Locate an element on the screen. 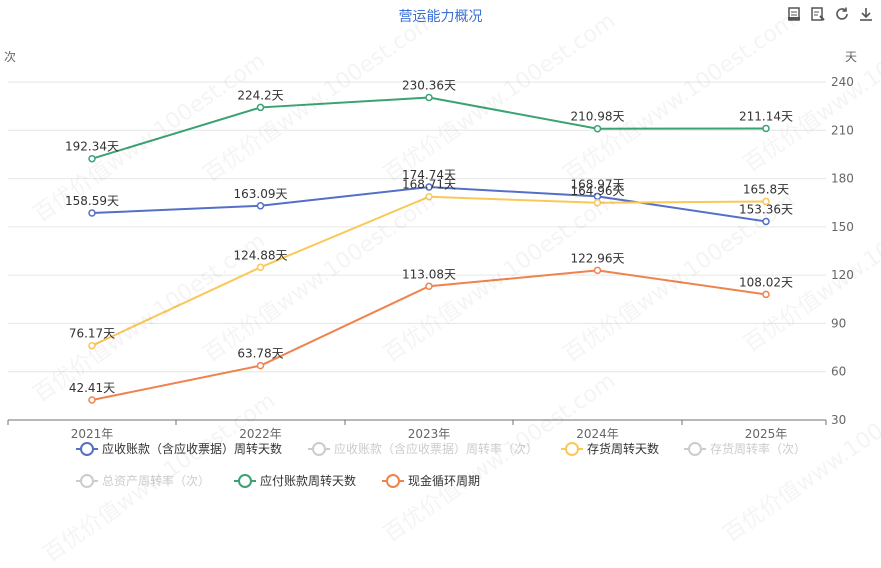  legend-item: 现金循环周期 is located at coordinates (431, 480).